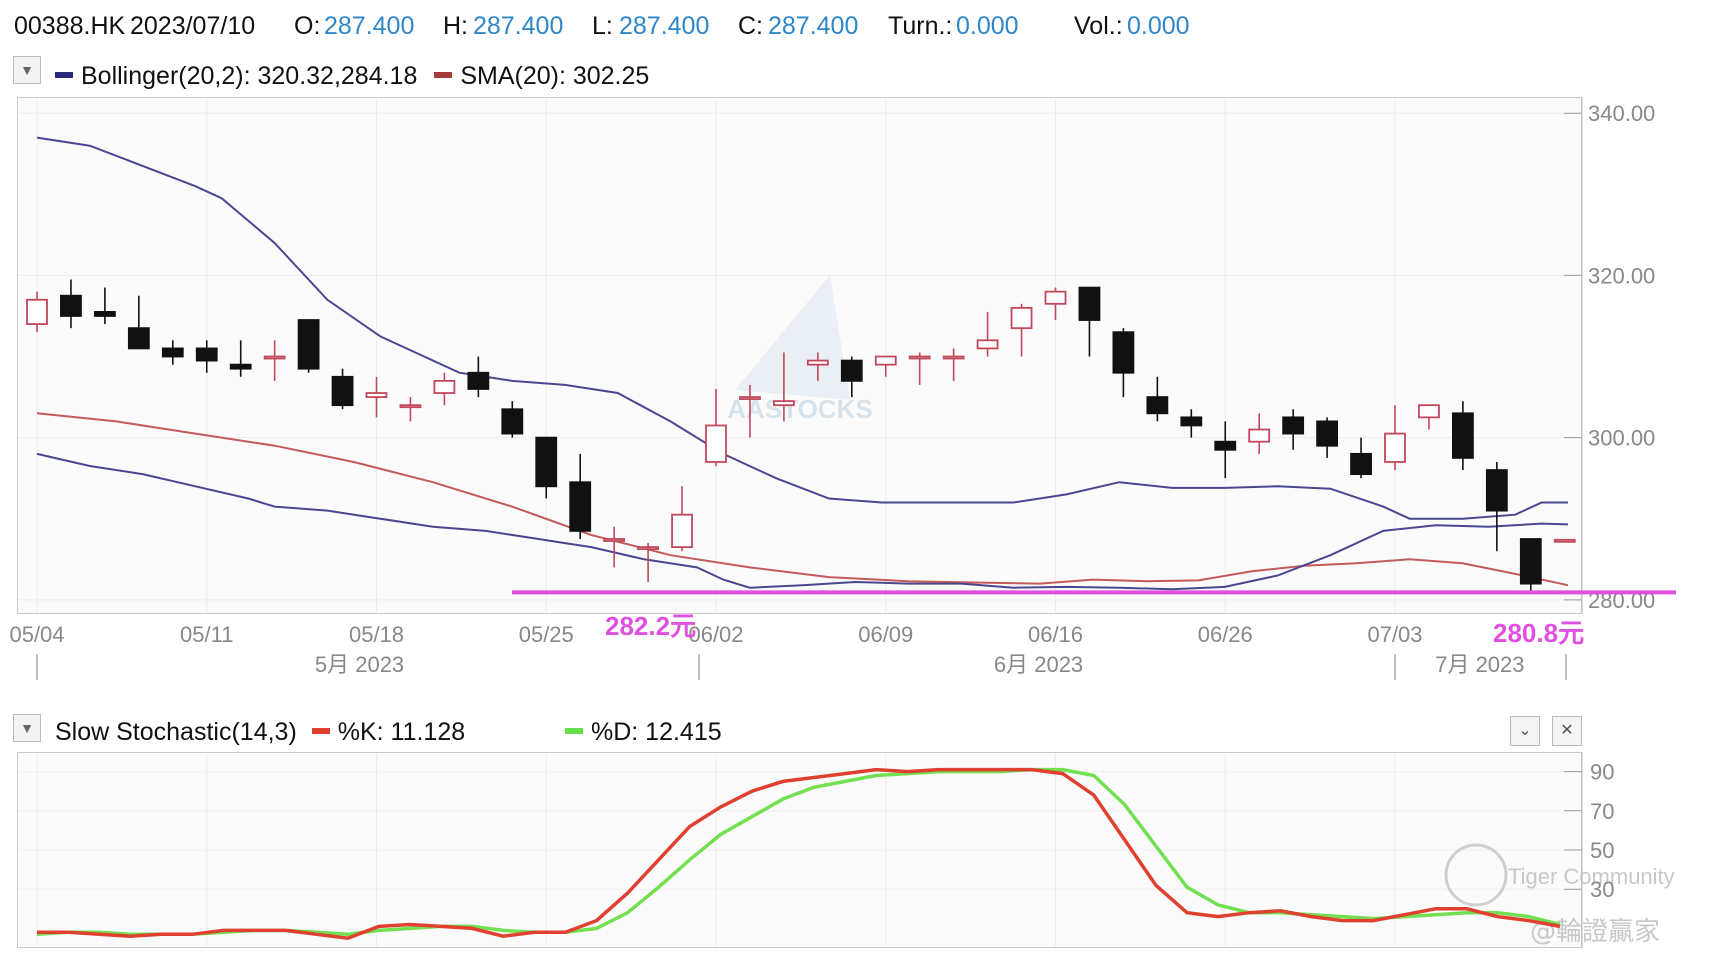  What do you see at coordinates (518, 26) in the screenshot?
I see `high-value: 287.400` at bounding box center [518, 26].